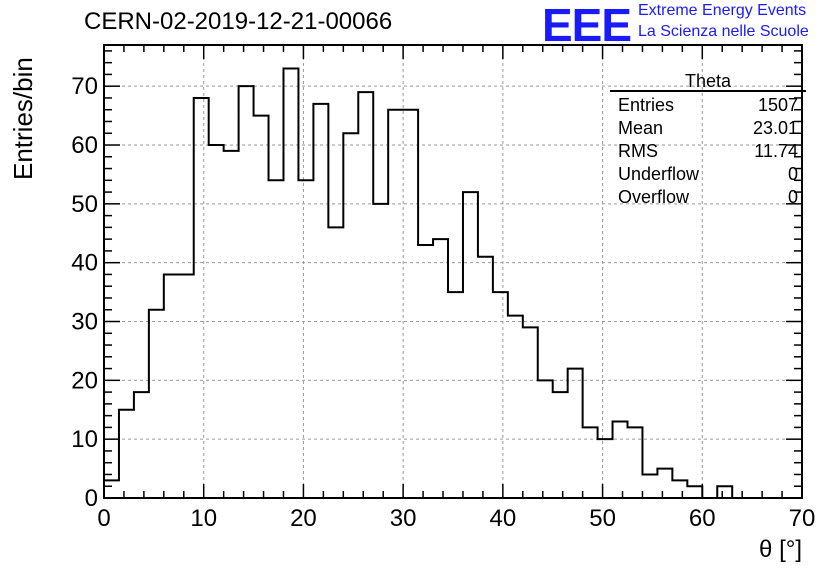 The height and width of the screenshot is (572, 836). I want to click on stats-label: Mean, so click(641, 128).